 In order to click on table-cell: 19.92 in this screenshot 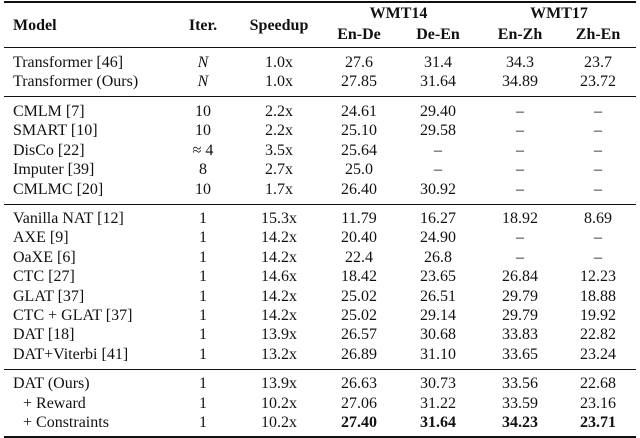, I will do `click(598, 315)`.